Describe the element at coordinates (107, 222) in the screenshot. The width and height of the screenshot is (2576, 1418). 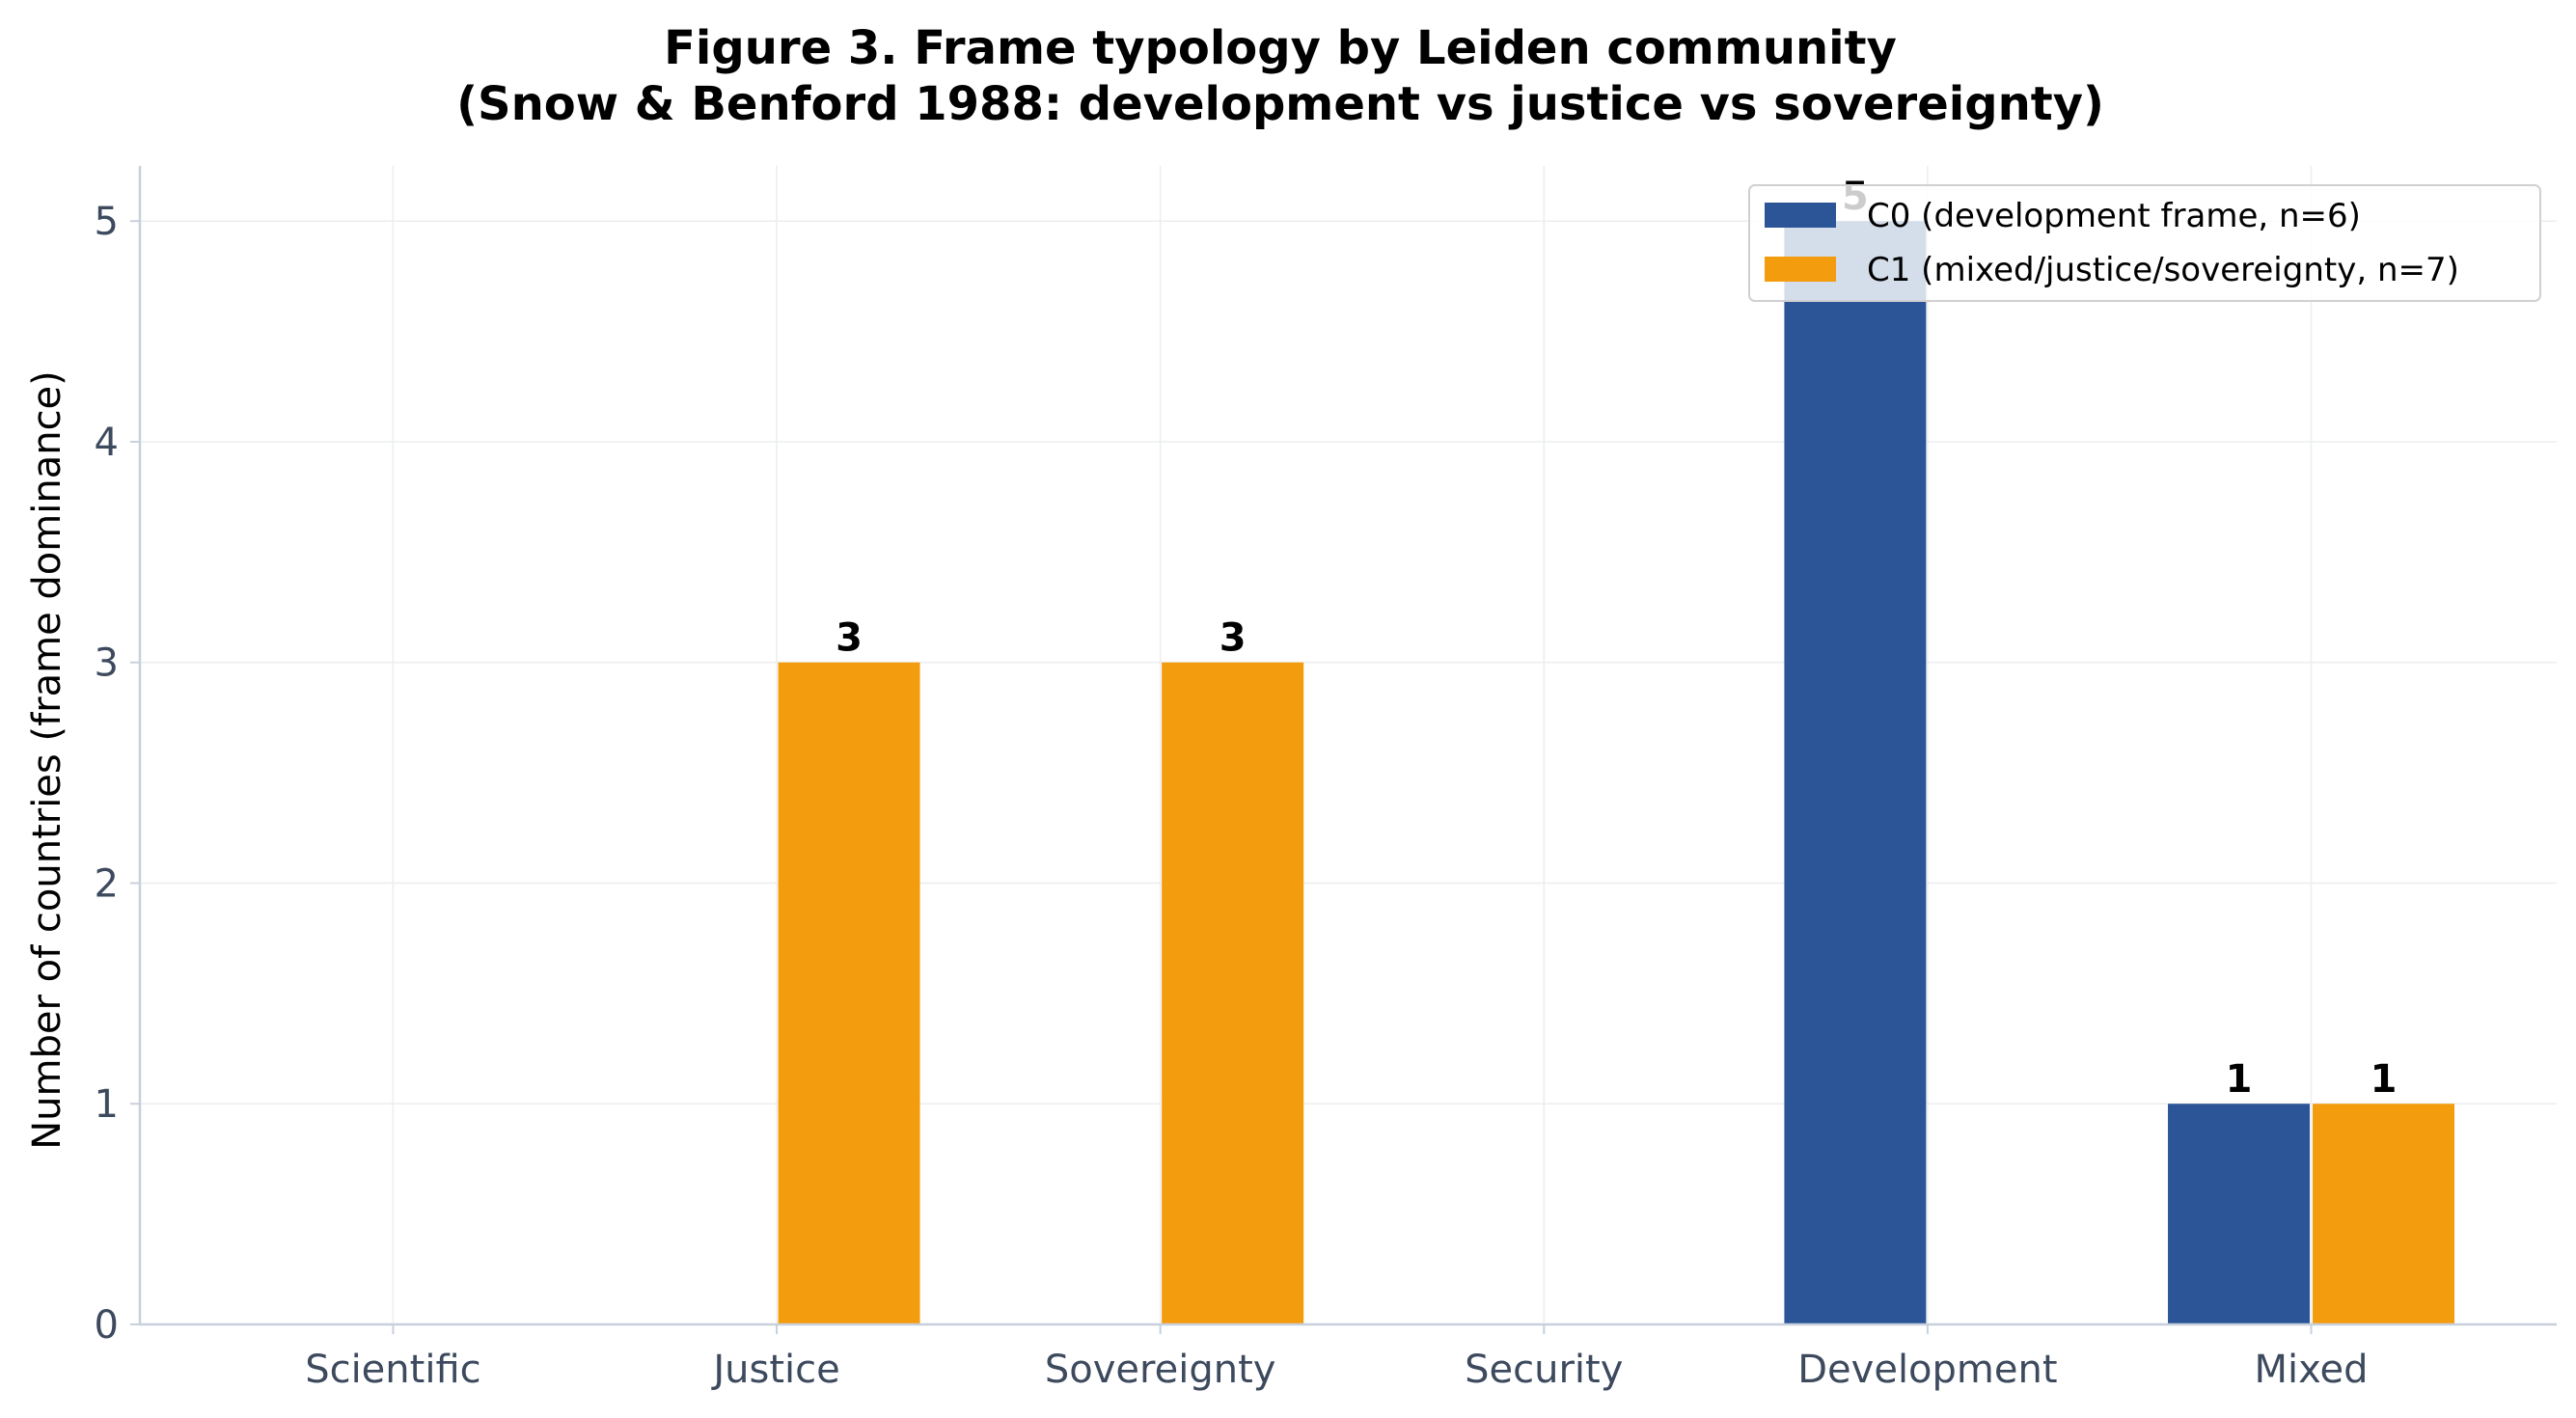
I see `y-tick-label: 5` at that location.